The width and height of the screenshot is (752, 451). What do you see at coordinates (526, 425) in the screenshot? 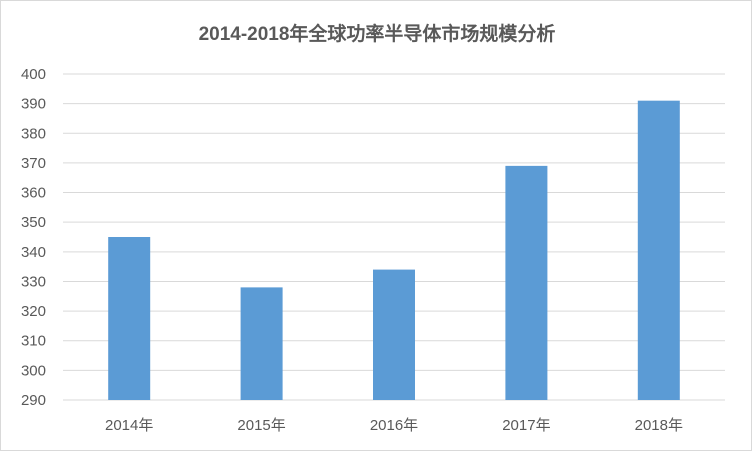
I see `x-tick-label: 2017年` at bounding box center [526, 425].